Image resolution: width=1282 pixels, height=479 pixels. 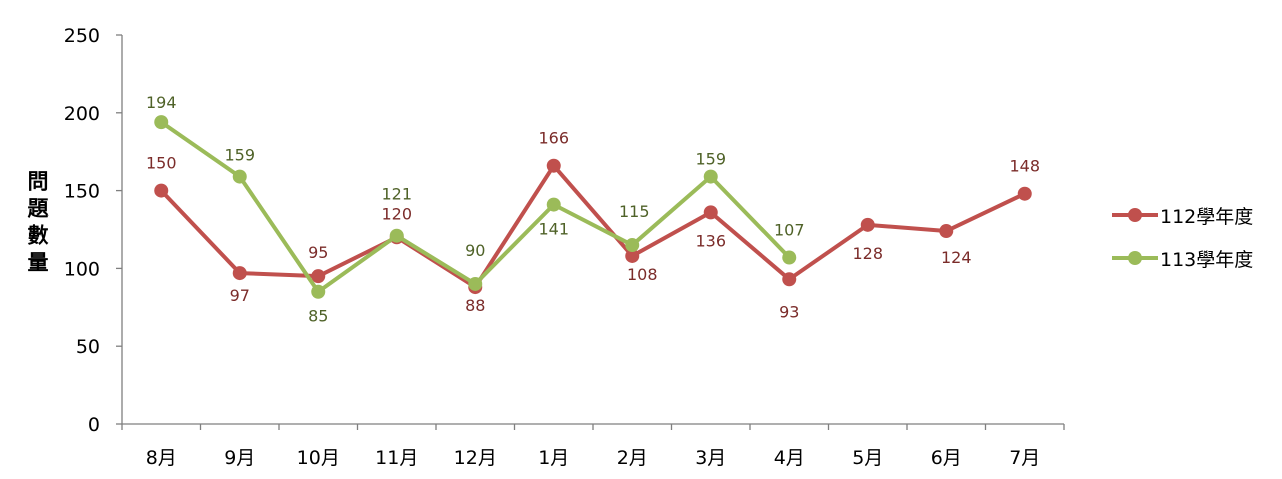 What do you see at coordinates (318, 458) in the screenshot?
I see `x-tick-label: 10月` at bounding box center [318, 458].